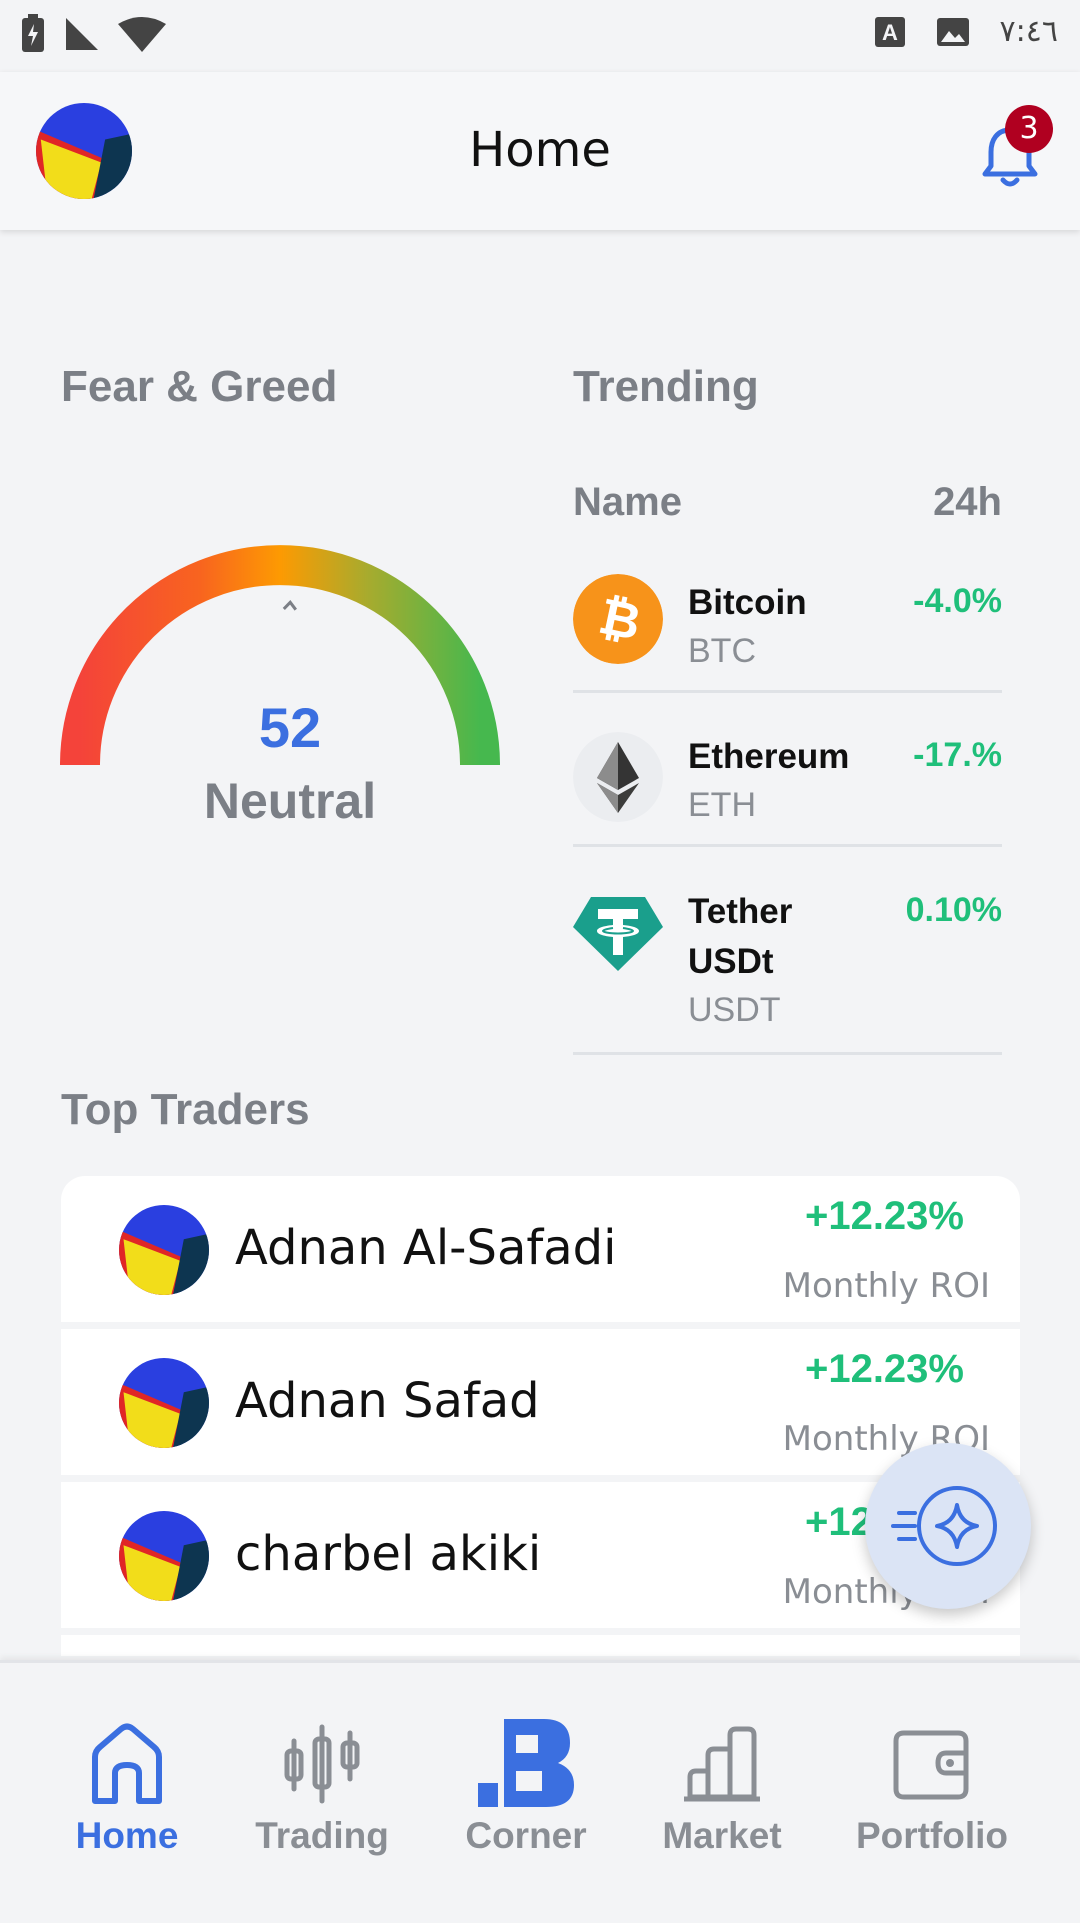  I want to click on cellular-signal-icon, so click(82, 34).